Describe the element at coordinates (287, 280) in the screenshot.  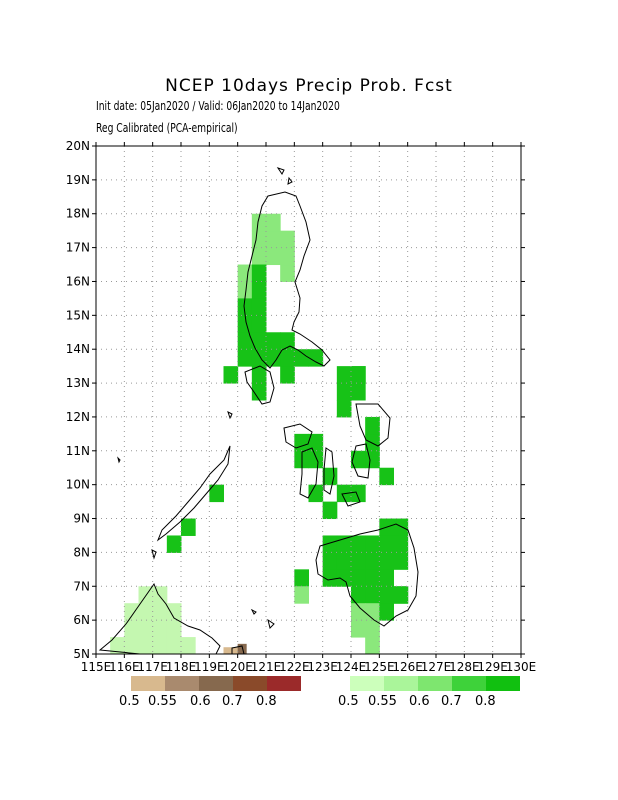
I see `coastline-luzon` at that location.